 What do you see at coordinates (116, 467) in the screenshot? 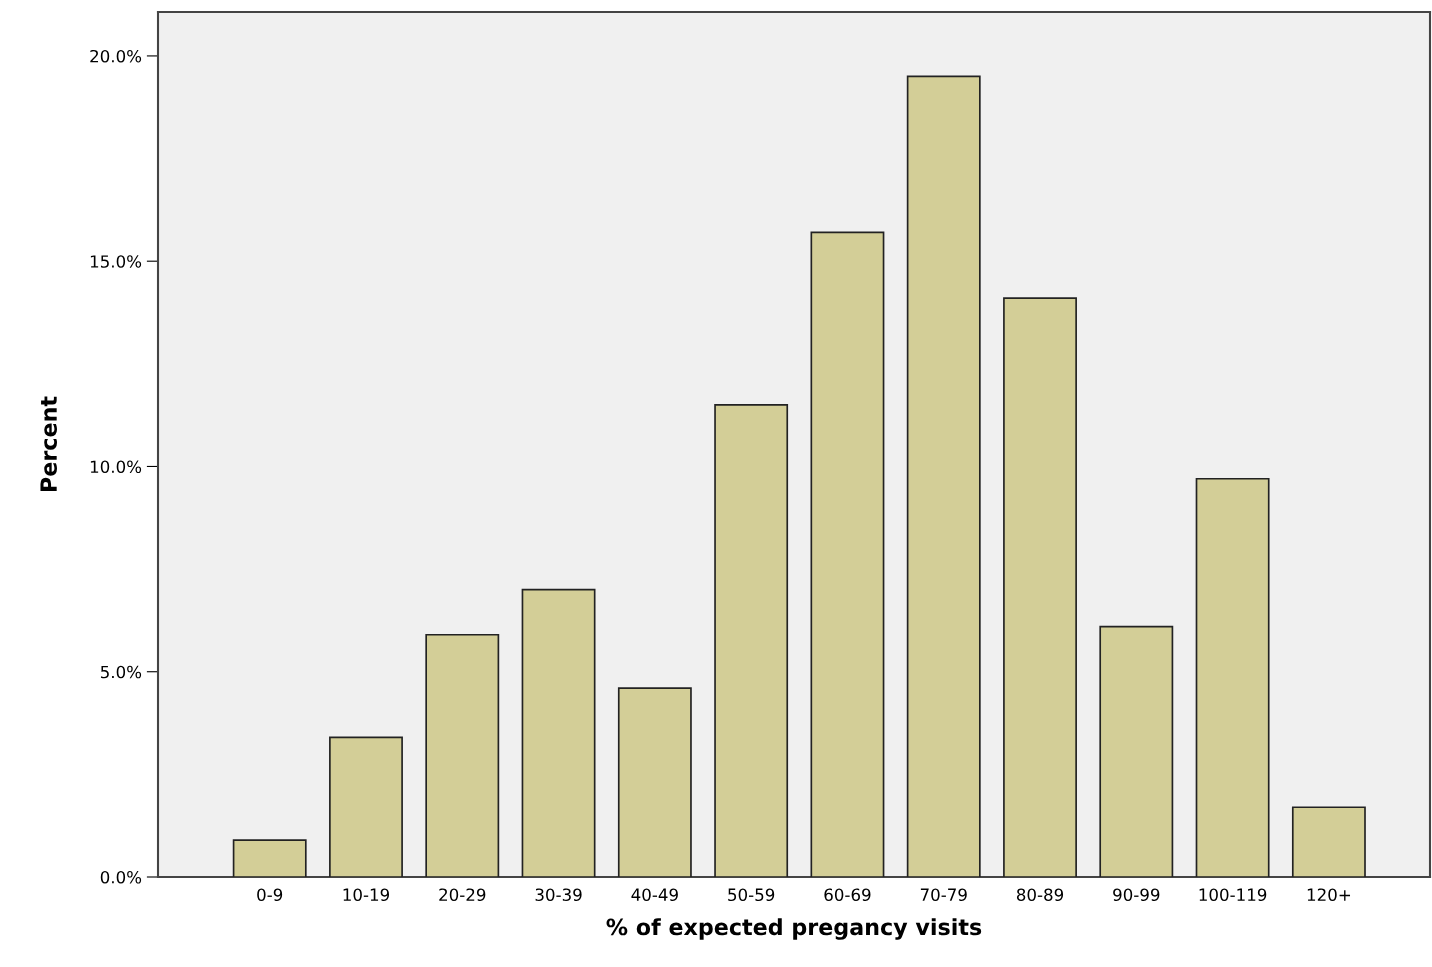
I see `y-tick-label: 10.0%` at bounding box center [116, 467].